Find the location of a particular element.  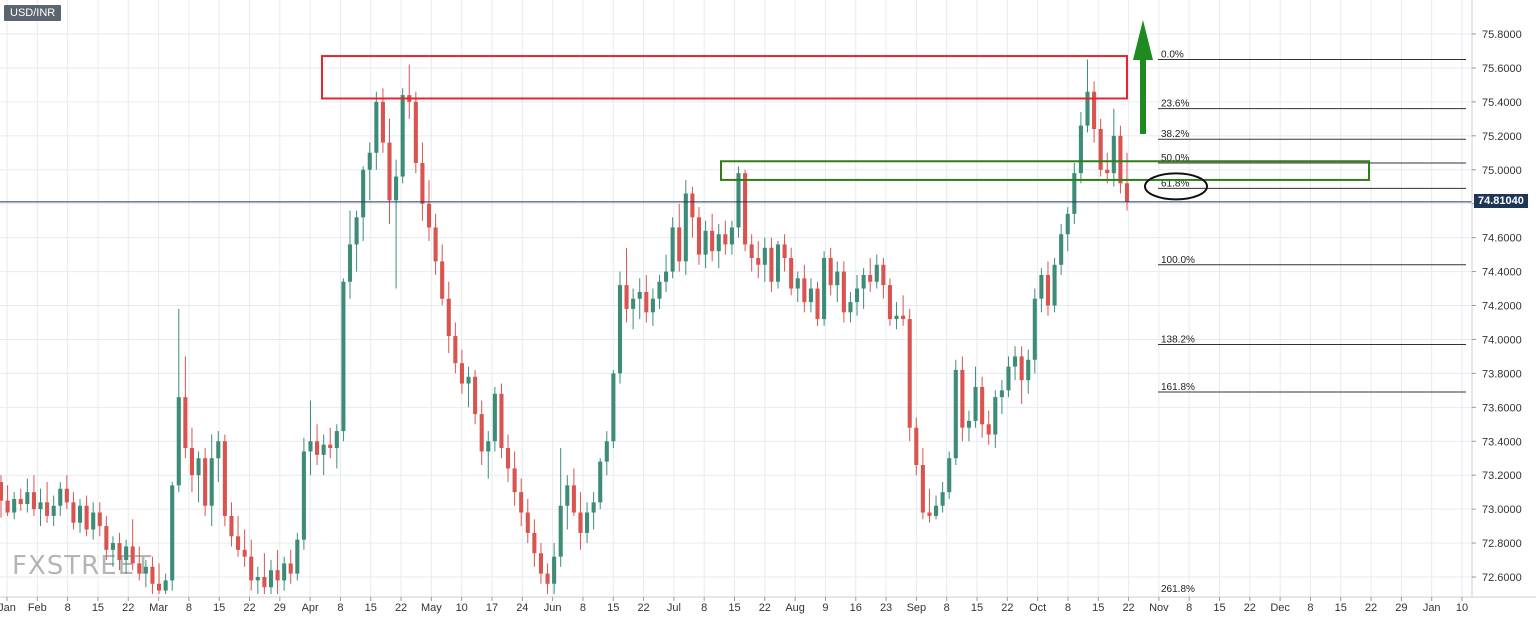

x-tick-label: 24 is located at coordinates (522, 608).